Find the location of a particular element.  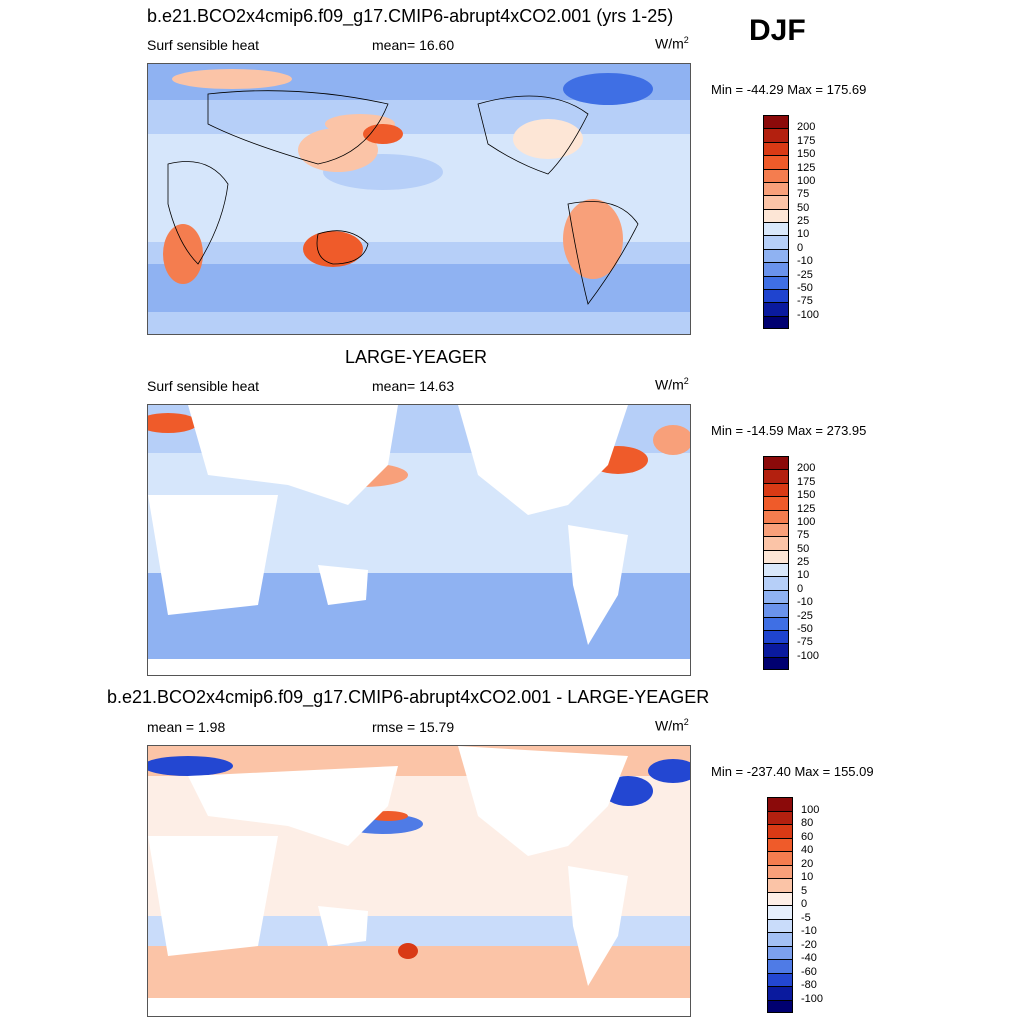

norwegian-sea-hot is located at coordinates (173, 423).